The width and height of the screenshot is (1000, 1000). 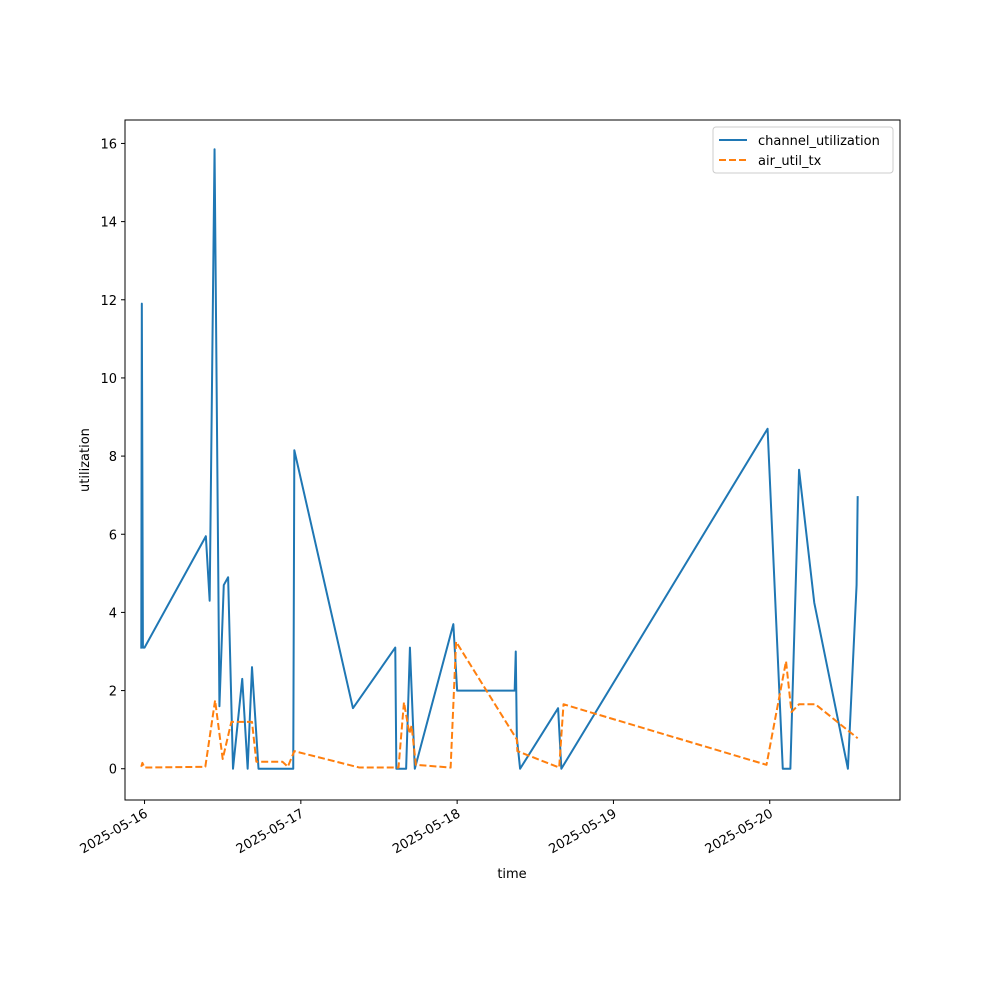 I want to click on y-tick-label: 0, so click(x=113, y=770).